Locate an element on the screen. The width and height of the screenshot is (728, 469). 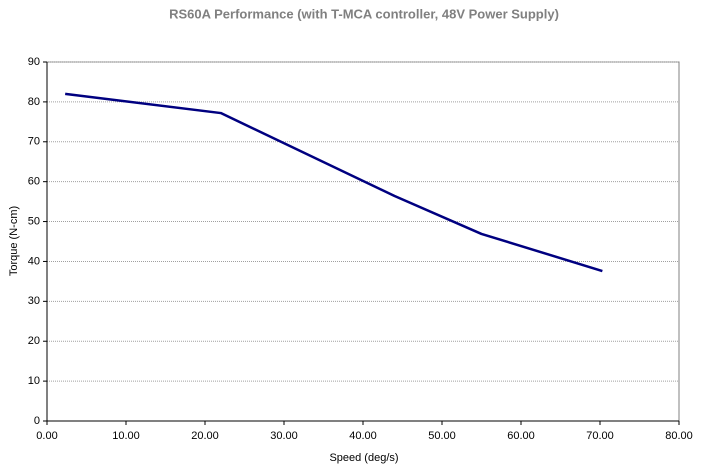
x-tick-label: 80.00 is located at coordinates (679, 436).